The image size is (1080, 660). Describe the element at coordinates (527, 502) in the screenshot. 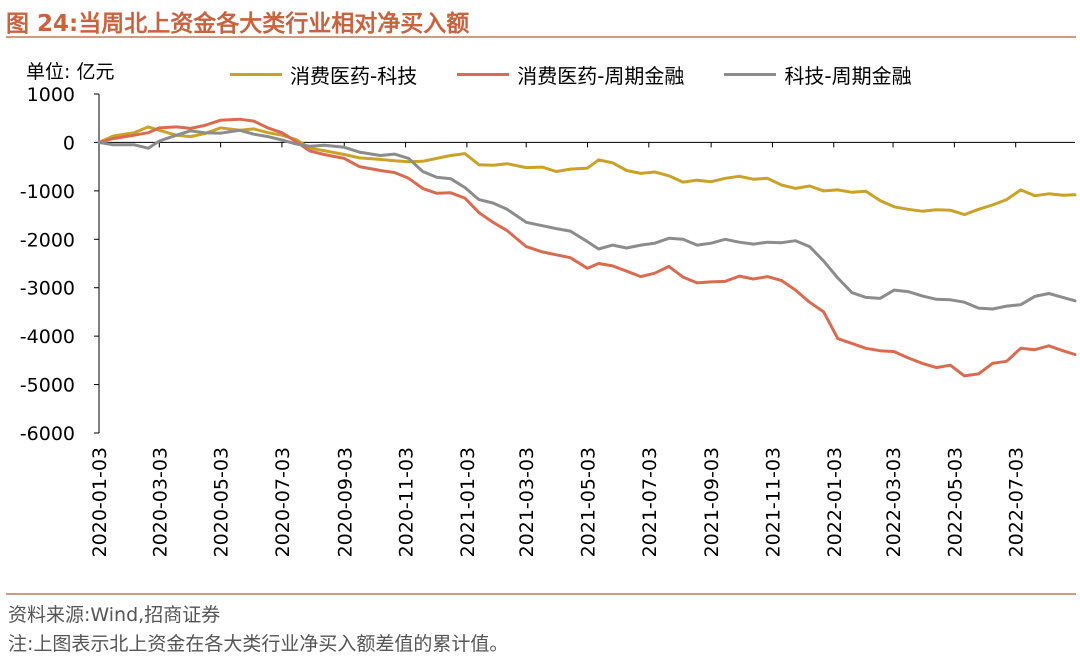

I see `x-tick-label: 2021-03-03` at that location.